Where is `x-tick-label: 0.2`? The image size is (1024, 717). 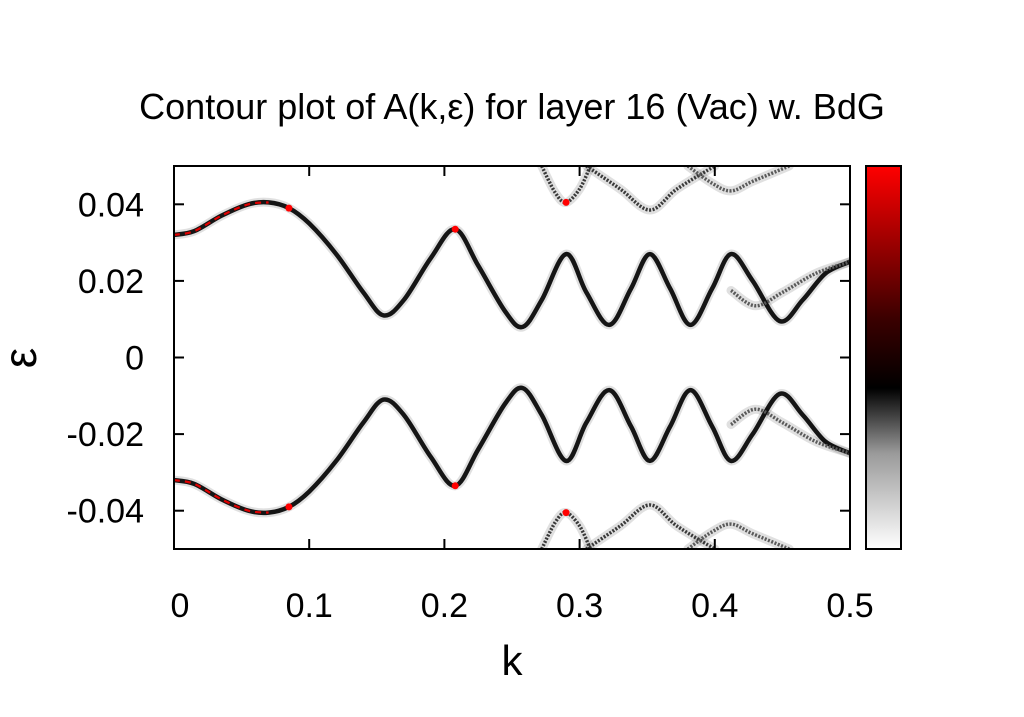
x-tick-label: 0.2 is located at coordinates (444, 606).